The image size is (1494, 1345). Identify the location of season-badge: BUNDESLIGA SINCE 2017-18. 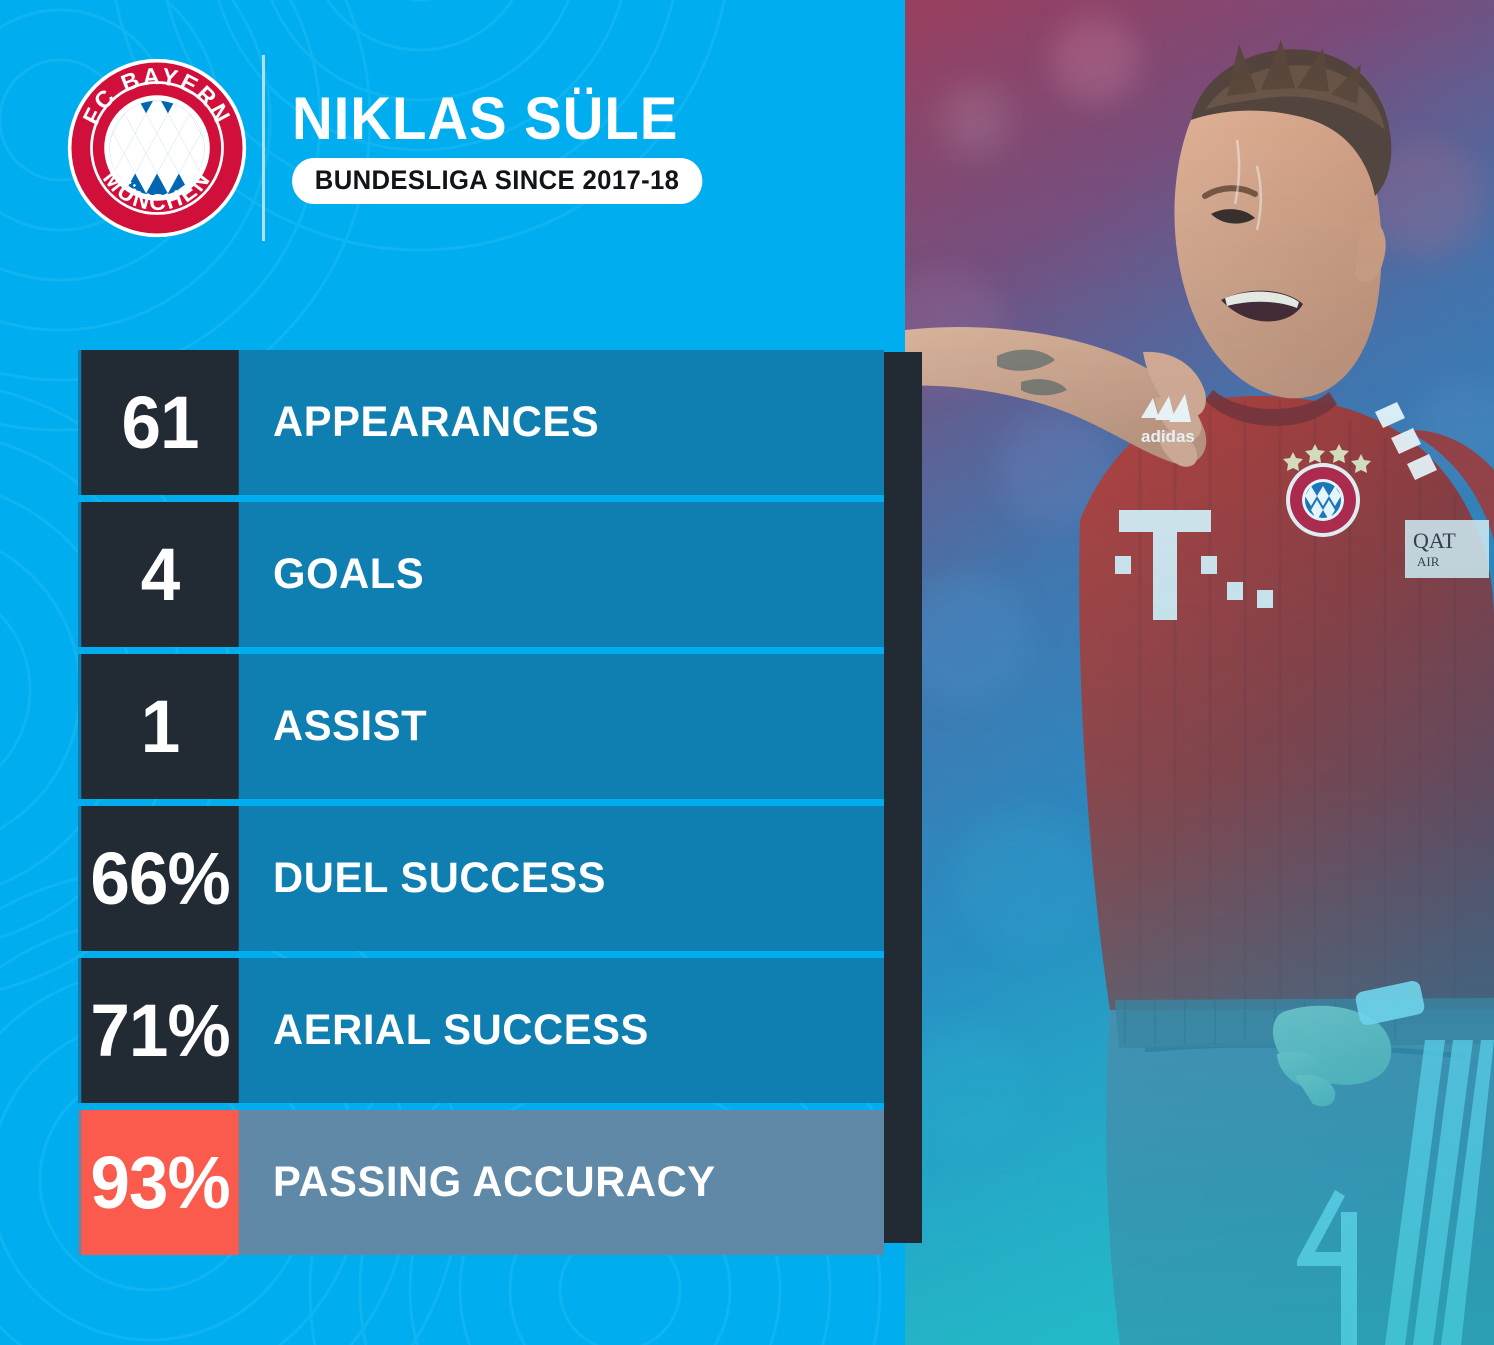
(497, 181).